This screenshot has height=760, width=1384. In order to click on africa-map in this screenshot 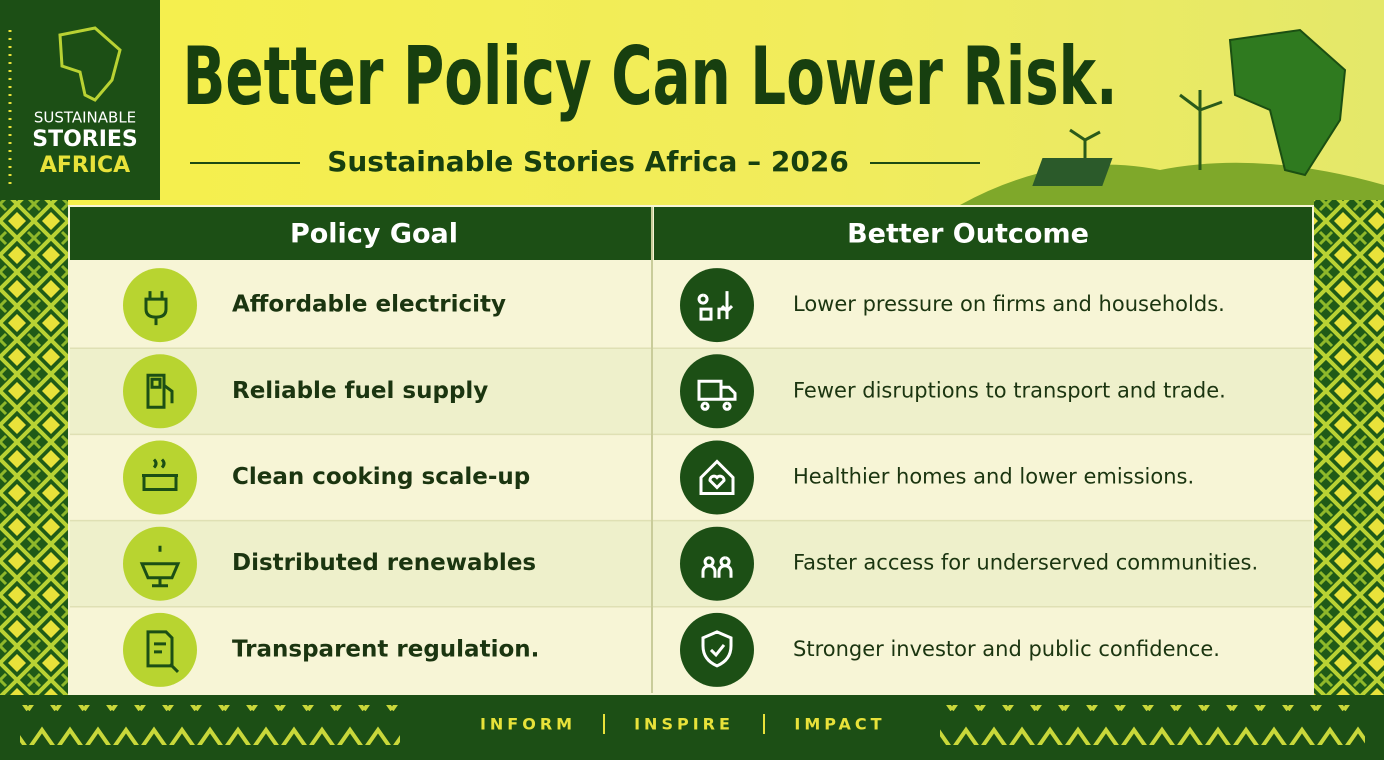, I will do `click(1287, 102)`.